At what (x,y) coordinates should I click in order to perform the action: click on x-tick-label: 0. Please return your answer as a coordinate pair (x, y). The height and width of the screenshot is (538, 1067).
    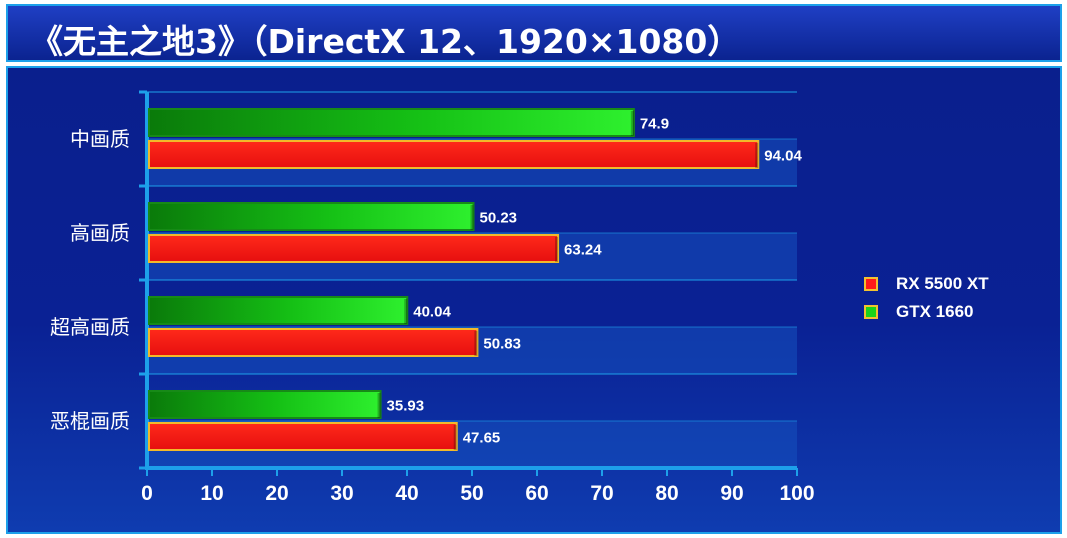
    Looking at the image, I should click on (147, 493).